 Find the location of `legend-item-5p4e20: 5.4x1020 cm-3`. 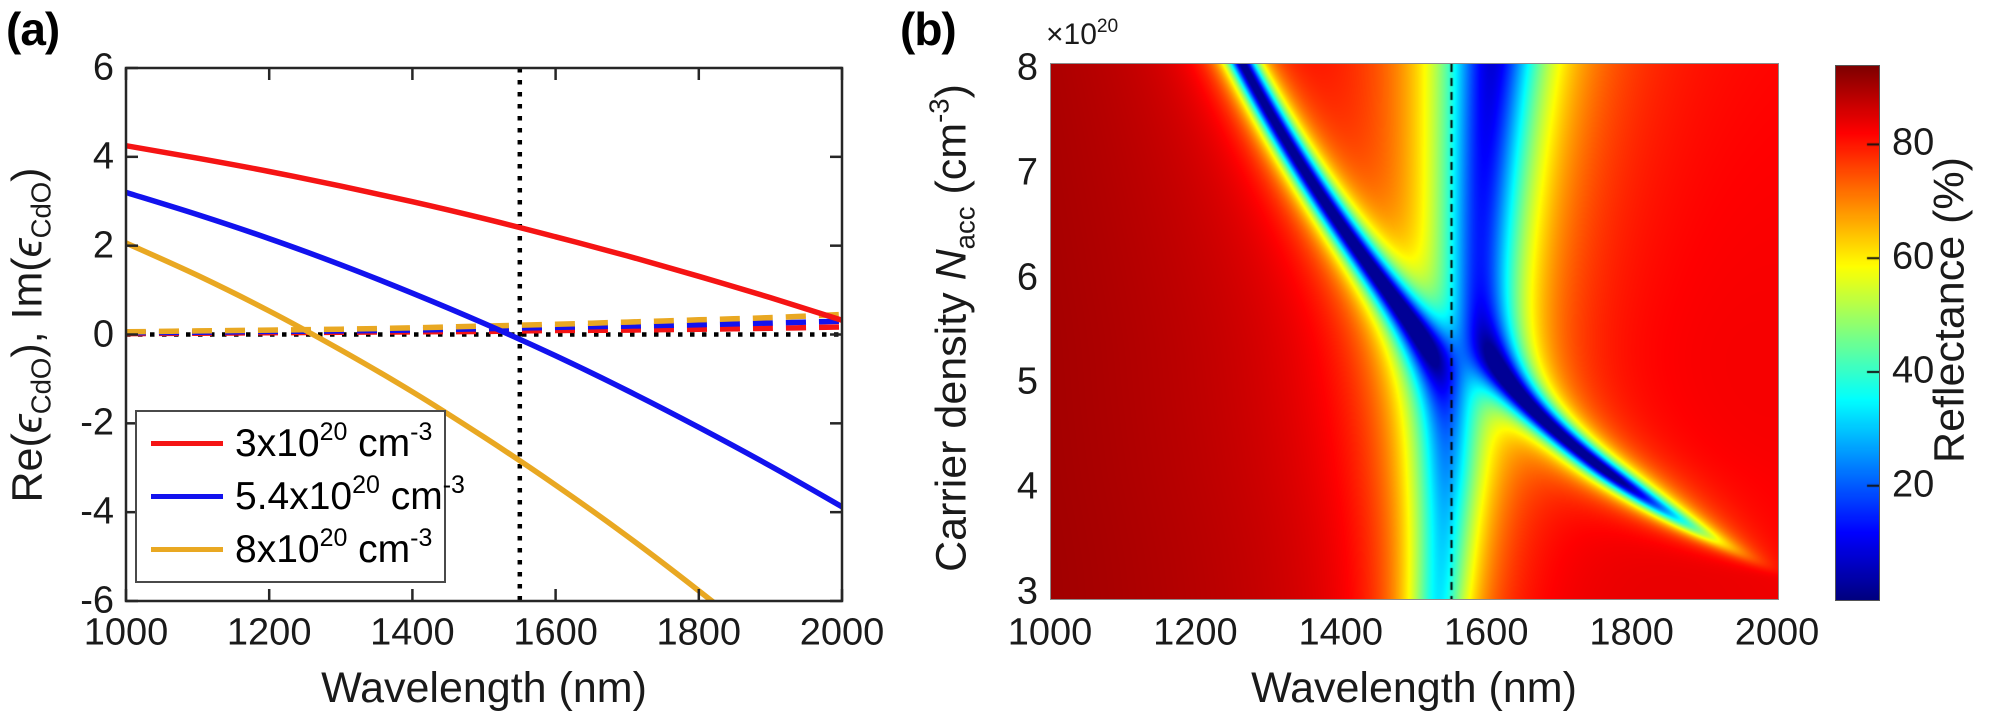

legend-item-5p4e20: 5.4x1020 cm-3 is located at coordinates (301, 496).